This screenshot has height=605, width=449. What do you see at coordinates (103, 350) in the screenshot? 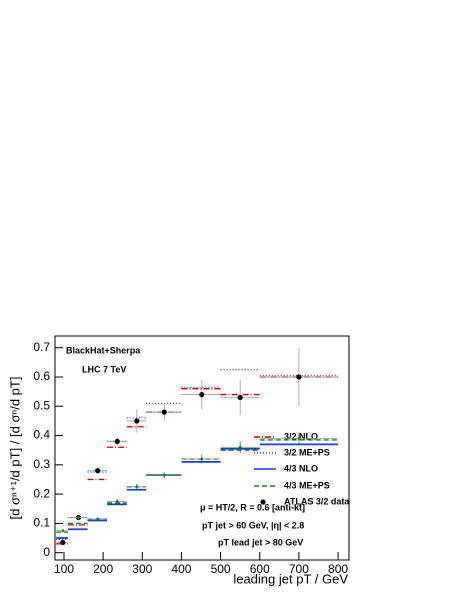
I see `annotation: BlackHat+Sherpa` at bounding box center [103, 350].